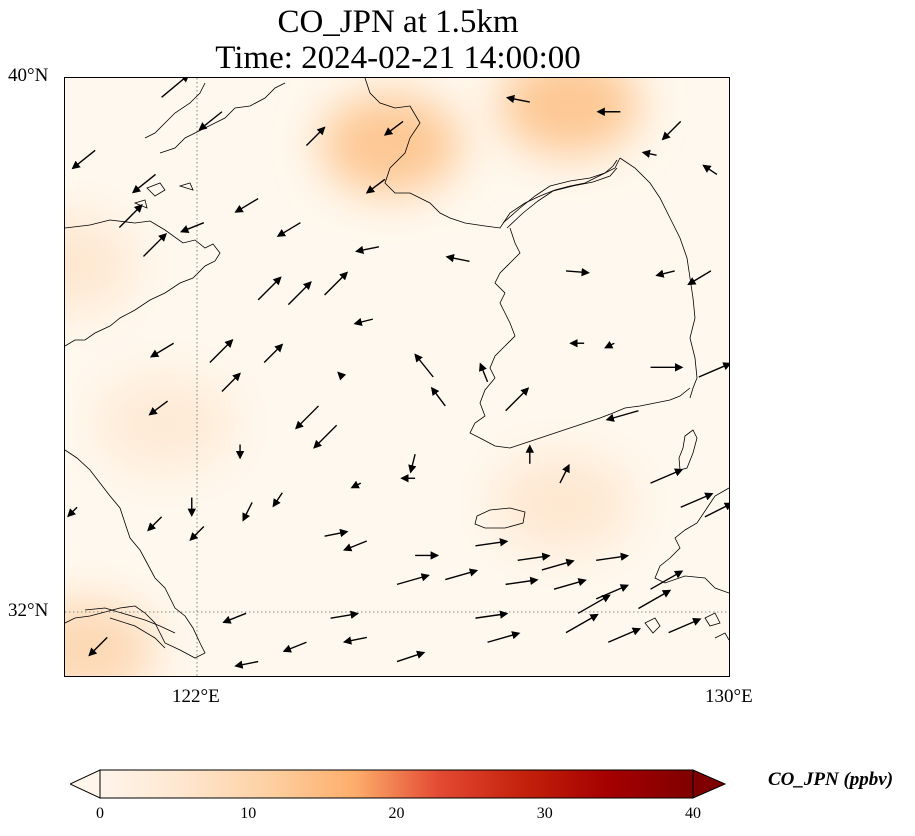 This screenshot has height=836, width=915. I want to click on china-coastline-south, so click(135, 554).